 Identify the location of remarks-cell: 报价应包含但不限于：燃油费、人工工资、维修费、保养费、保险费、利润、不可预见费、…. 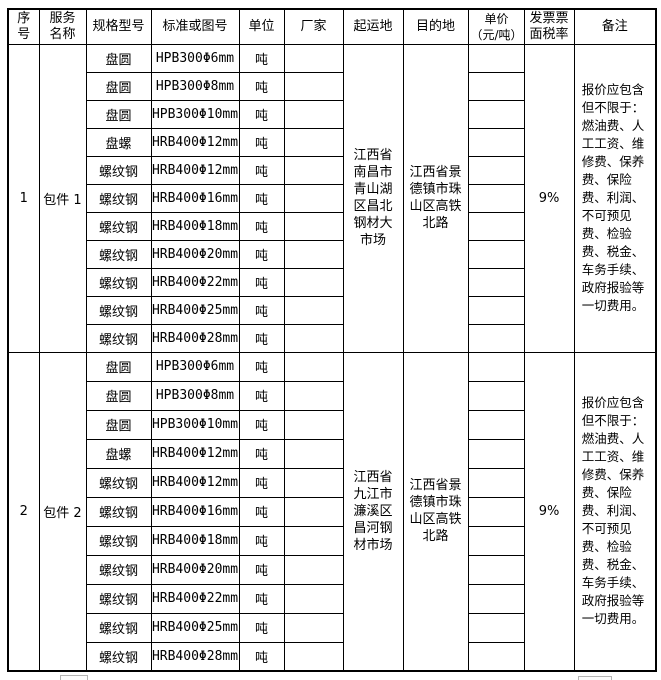
(615, 511).